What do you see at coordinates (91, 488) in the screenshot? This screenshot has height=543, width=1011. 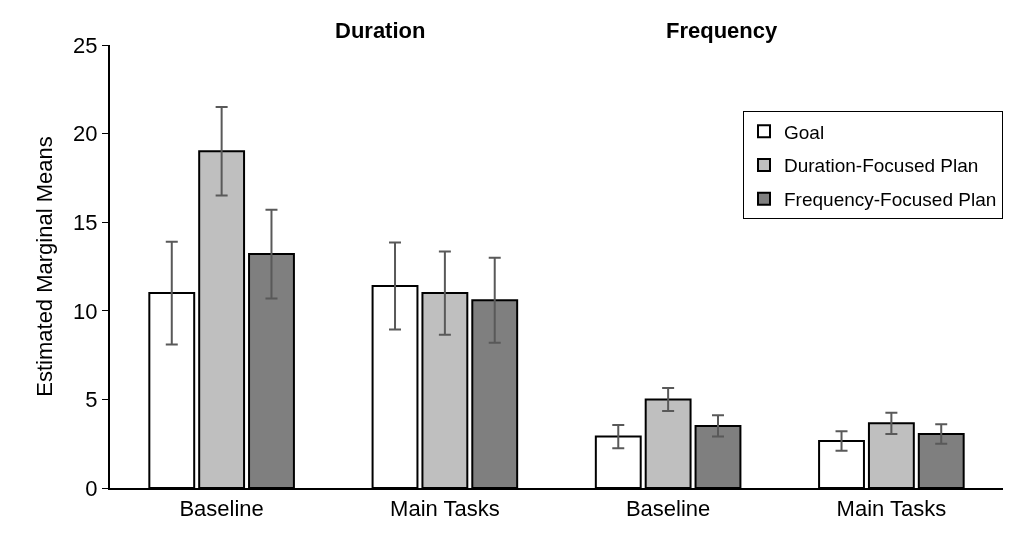 I see `y-tick-label: 0` at bounding box center [91, 488].